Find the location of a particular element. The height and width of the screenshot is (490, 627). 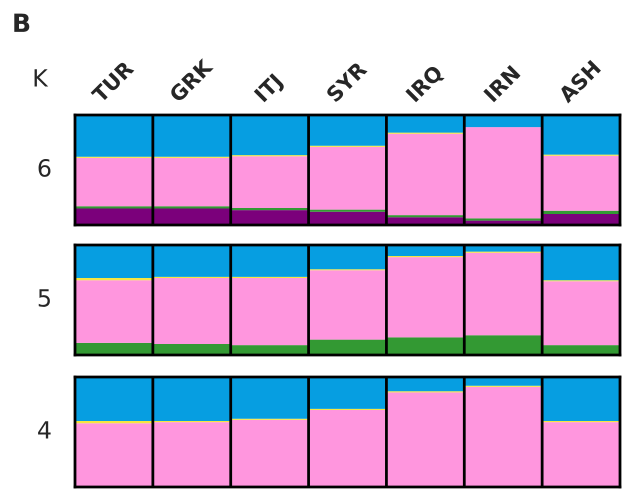

y-axis-title: 6 is located at coordinates (44, 167).